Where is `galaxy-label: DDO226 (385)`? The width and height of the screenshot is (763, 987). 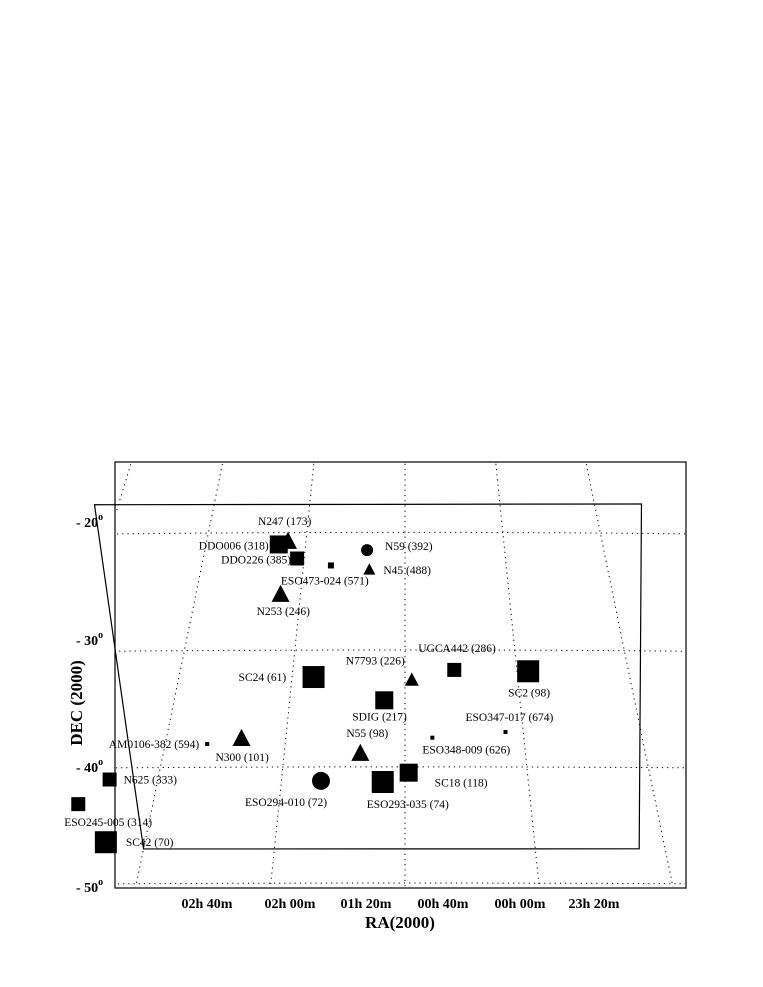
galaxy-label: DDO226 (385) is located at coordinates (256, 560).